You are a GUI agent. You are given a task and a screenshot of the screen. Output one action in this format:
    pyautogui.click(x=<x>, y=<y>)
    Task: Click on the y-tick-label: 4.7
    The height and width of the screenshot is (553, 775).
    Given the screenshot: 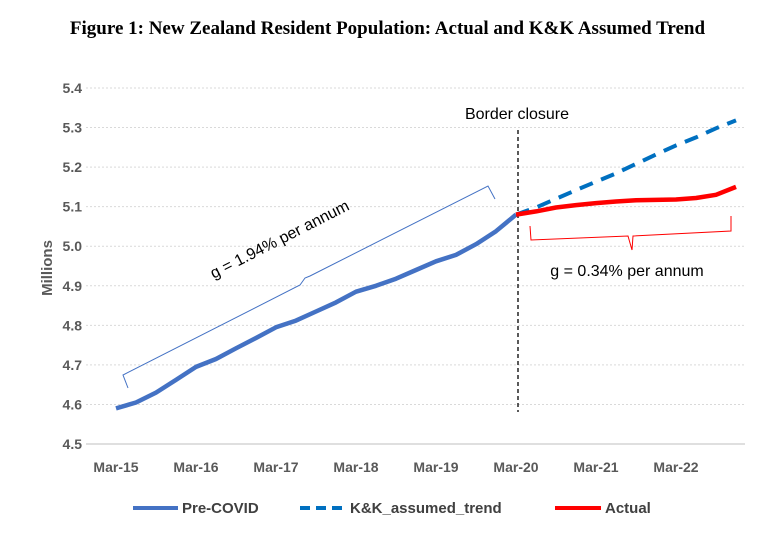 What is the action you would take?
    pyautogui.click(x=73, y=365)
    